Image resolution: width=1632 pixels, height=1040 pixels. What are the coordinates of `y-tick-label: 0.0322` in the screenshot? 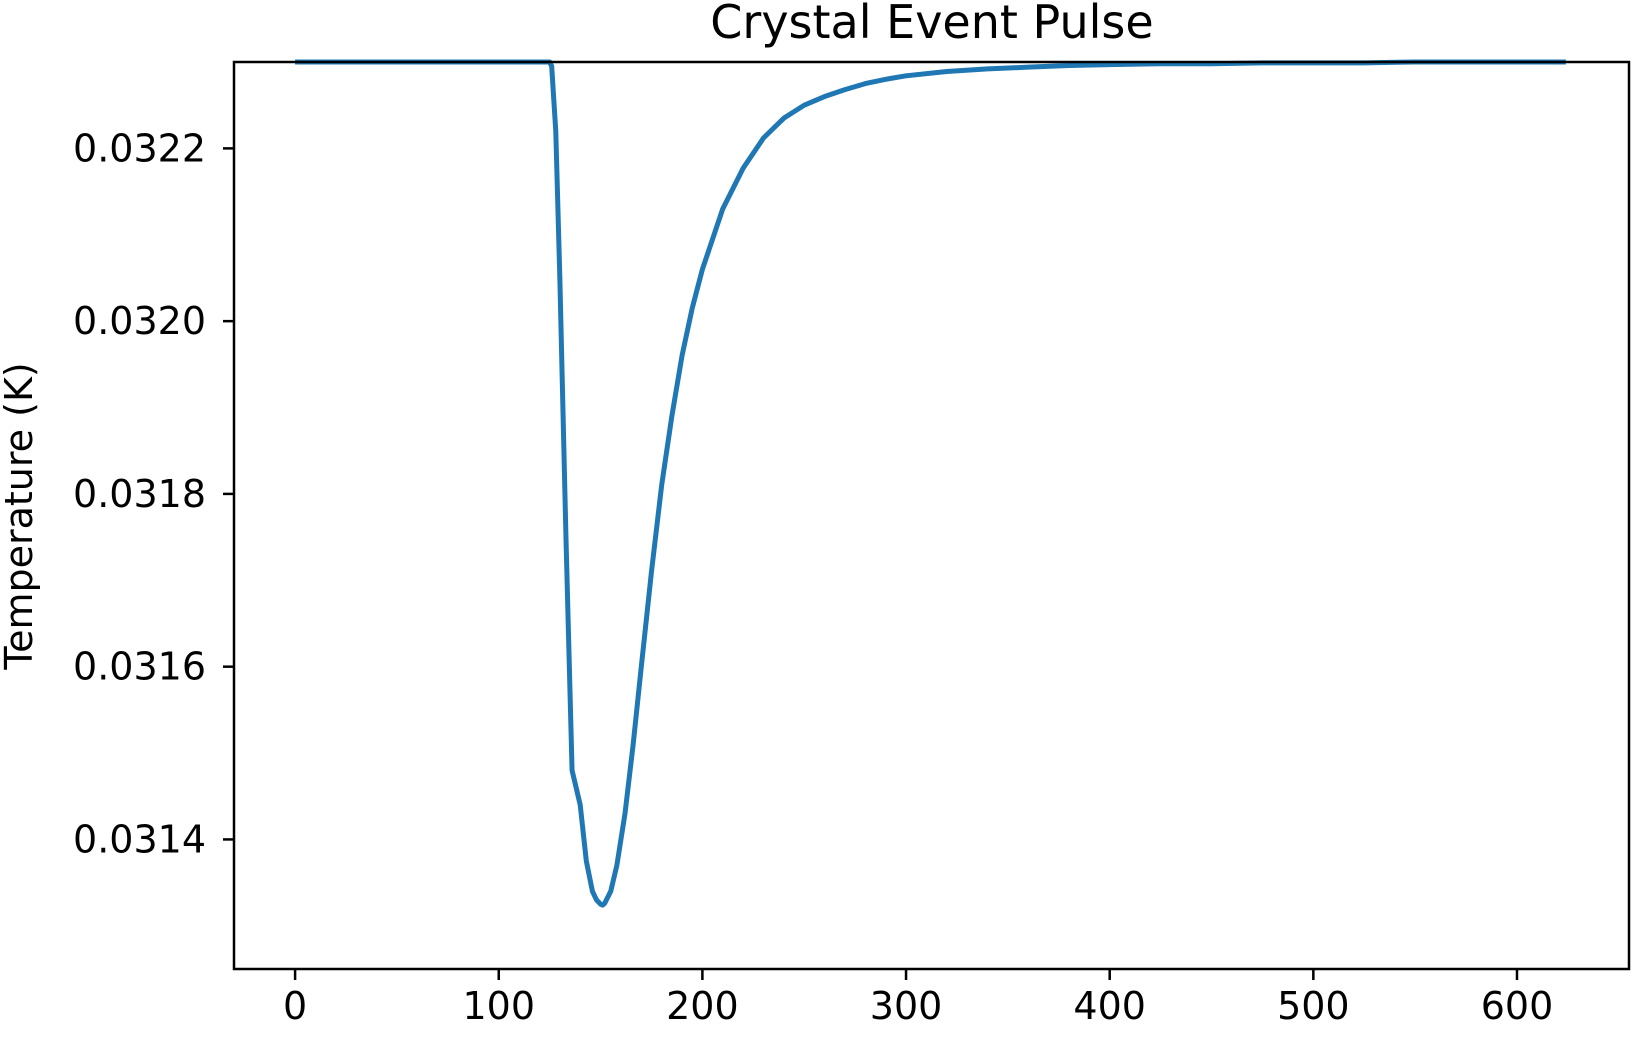 It's located at (139, 148).